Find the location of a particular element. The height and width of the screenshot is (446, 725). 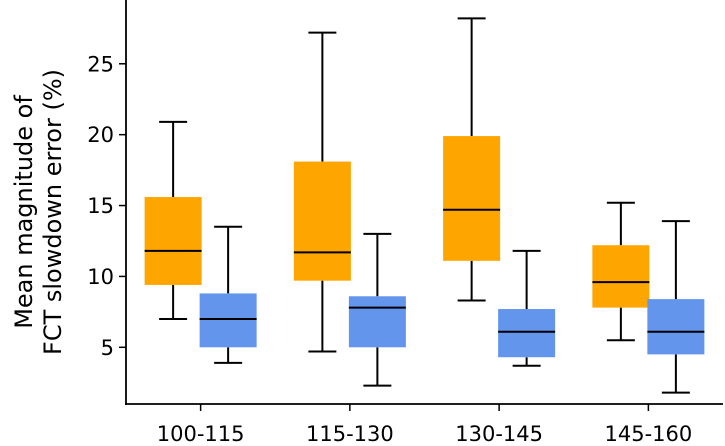

x-tick-label: 115-130 is located at coordinates (350, 434).